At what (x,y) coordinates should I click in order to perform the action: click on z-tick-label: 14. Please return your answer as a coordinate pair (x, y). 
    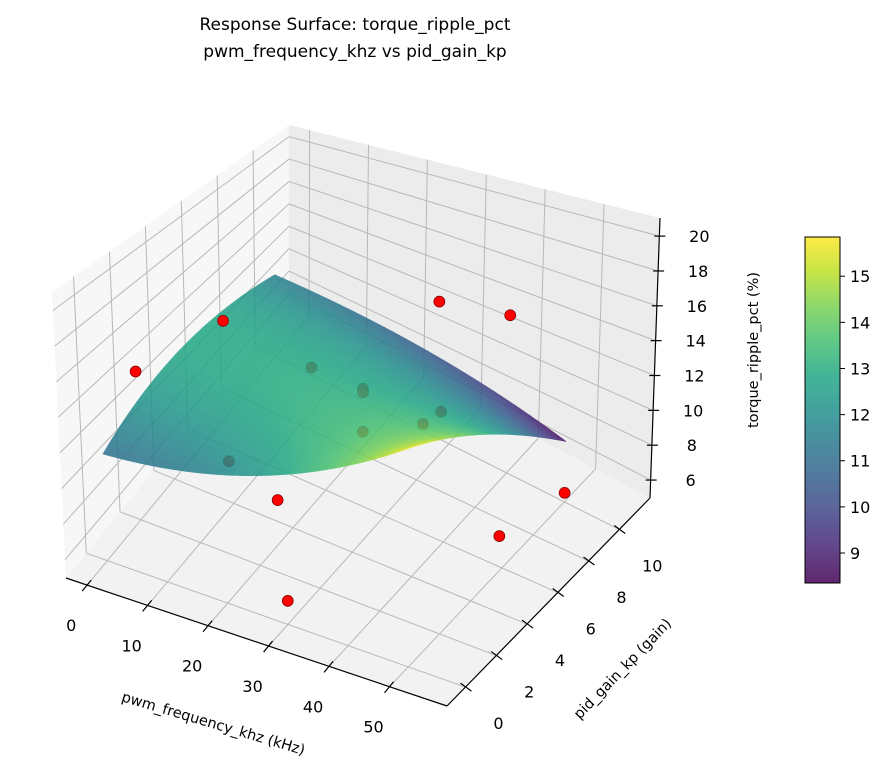
    Looking at the image, I should click on (695, 341).